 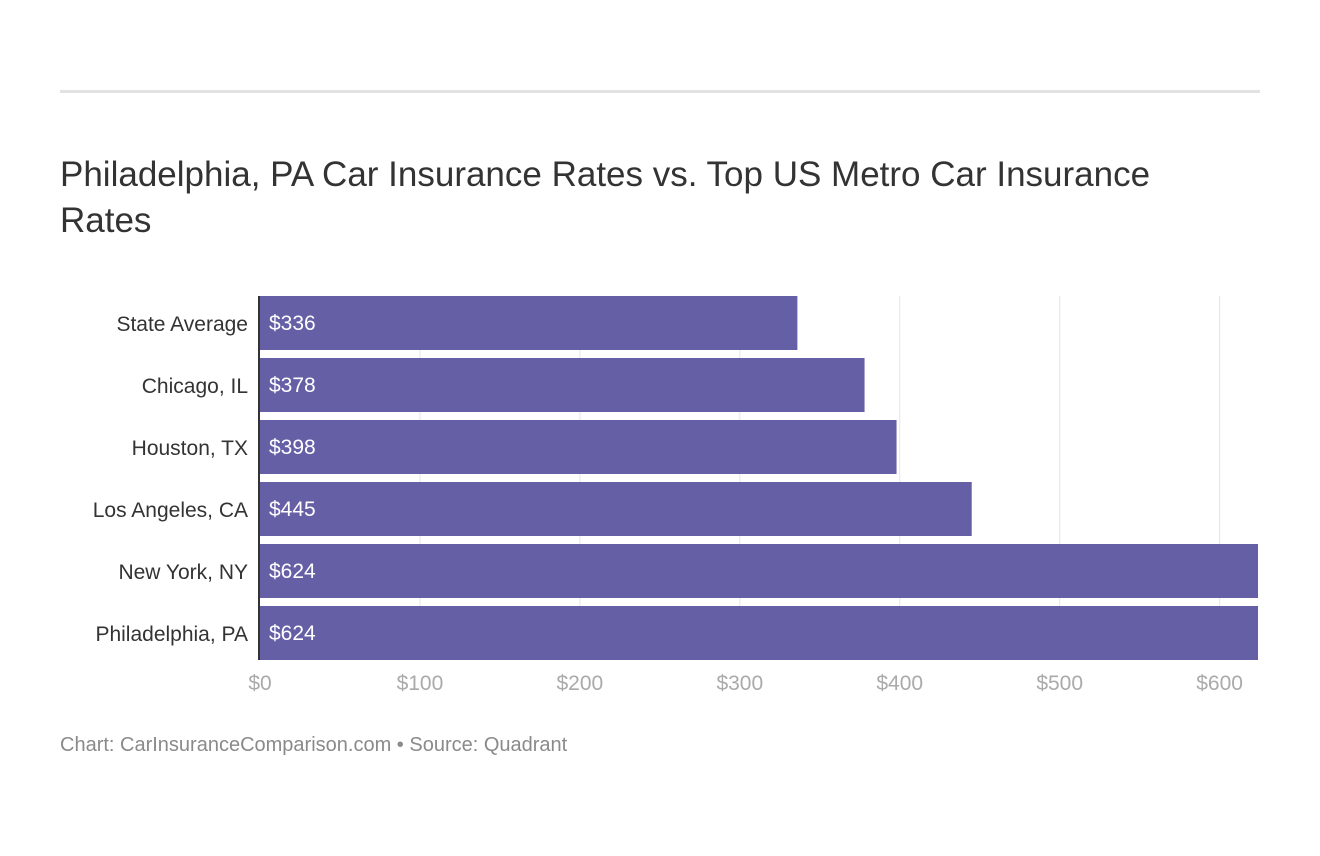 I want to click on category-label: Philadelphia, PA, so click(x=171, y=634).